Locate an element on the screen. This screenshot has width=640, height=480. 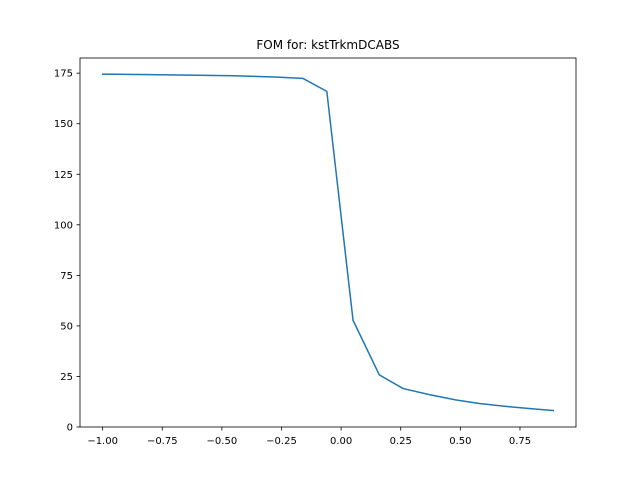
y-tick-label: 125 is located at coordinates (63, 175).